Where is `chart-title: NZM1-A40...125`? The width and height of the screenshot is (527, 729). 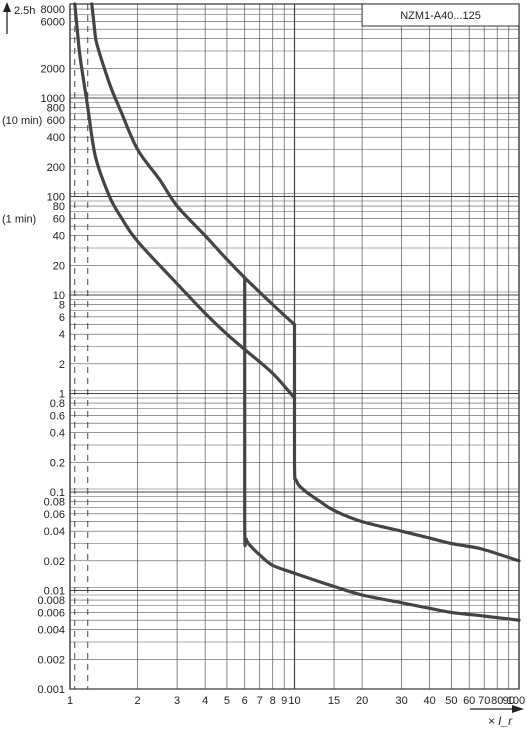
chart-title: NZM1-A40...125 is located at coordinates (440, 16).